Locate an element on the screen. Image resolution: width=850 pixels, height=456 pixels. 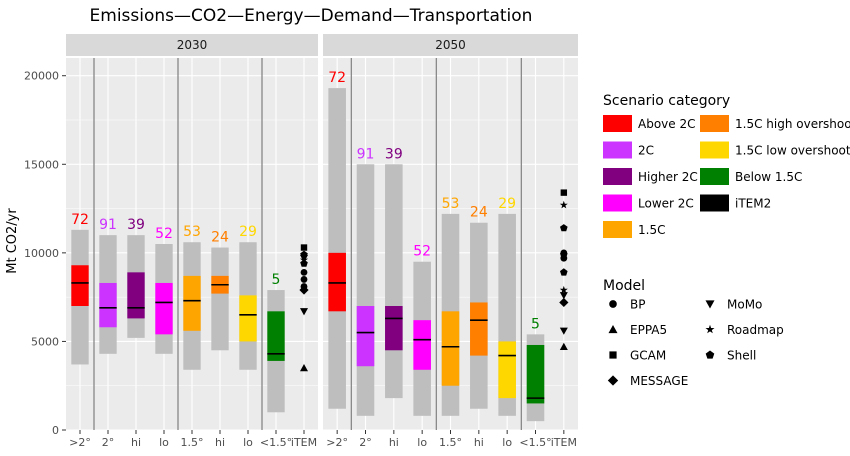
model-marker-roadmap is located at coordinates (563, 204).